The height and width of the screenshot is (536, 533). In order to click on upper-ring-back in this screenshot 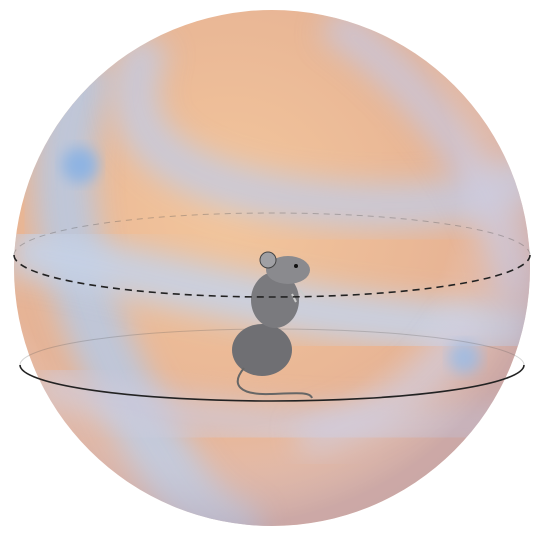, I will do `click(272, 234)`.